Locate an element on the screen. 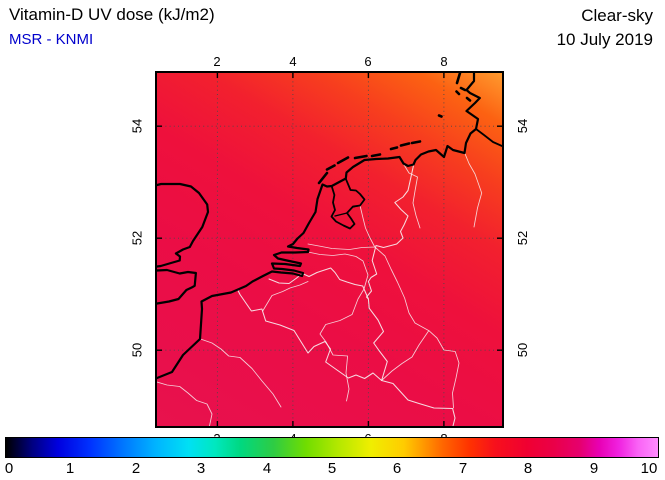  date-label: 10 July 2019 is located at coordinates (604, 39).